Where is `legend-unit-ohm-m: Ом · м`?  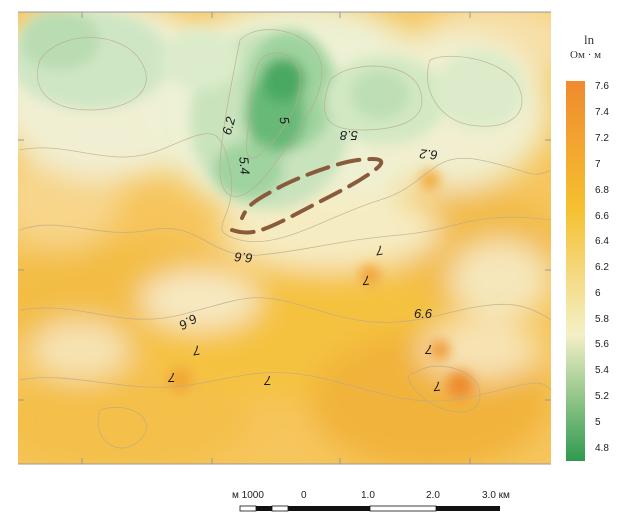 legend-unit-ohm-m: Ом · м is located at coordinates (586, 55).